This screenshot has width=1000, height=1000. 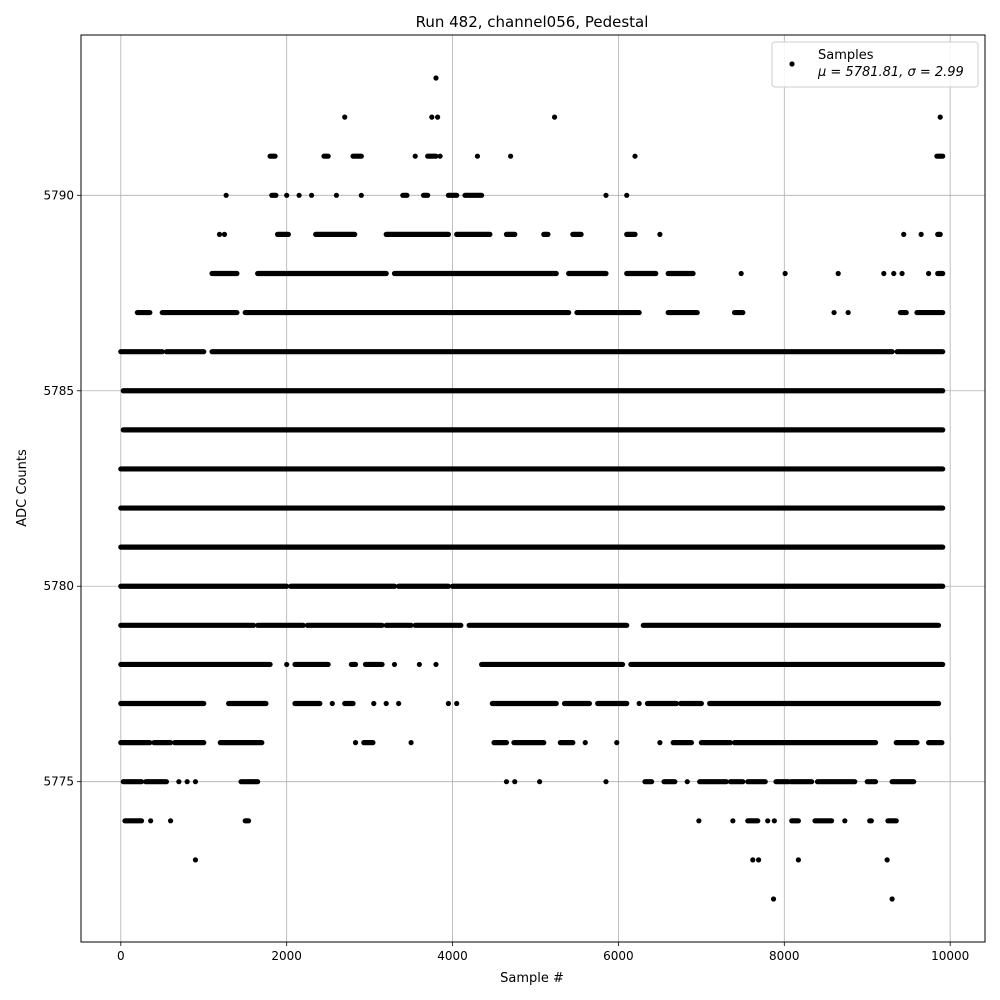 What do you see at coordinates (286, 956) in the screenshot?
I see `x-tick-label: 2000` at bounding box center [286, 956].